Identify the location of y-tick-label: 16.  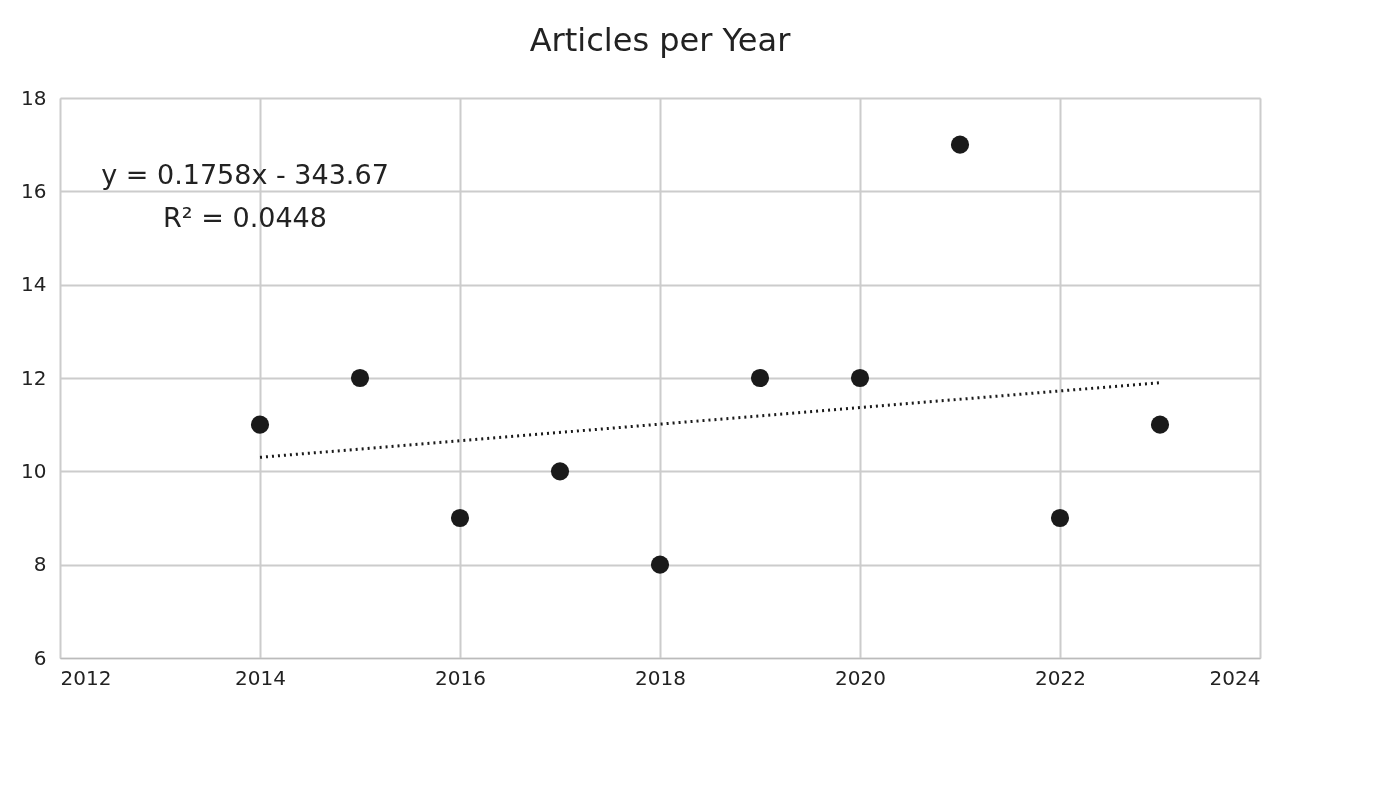
(34, 190).